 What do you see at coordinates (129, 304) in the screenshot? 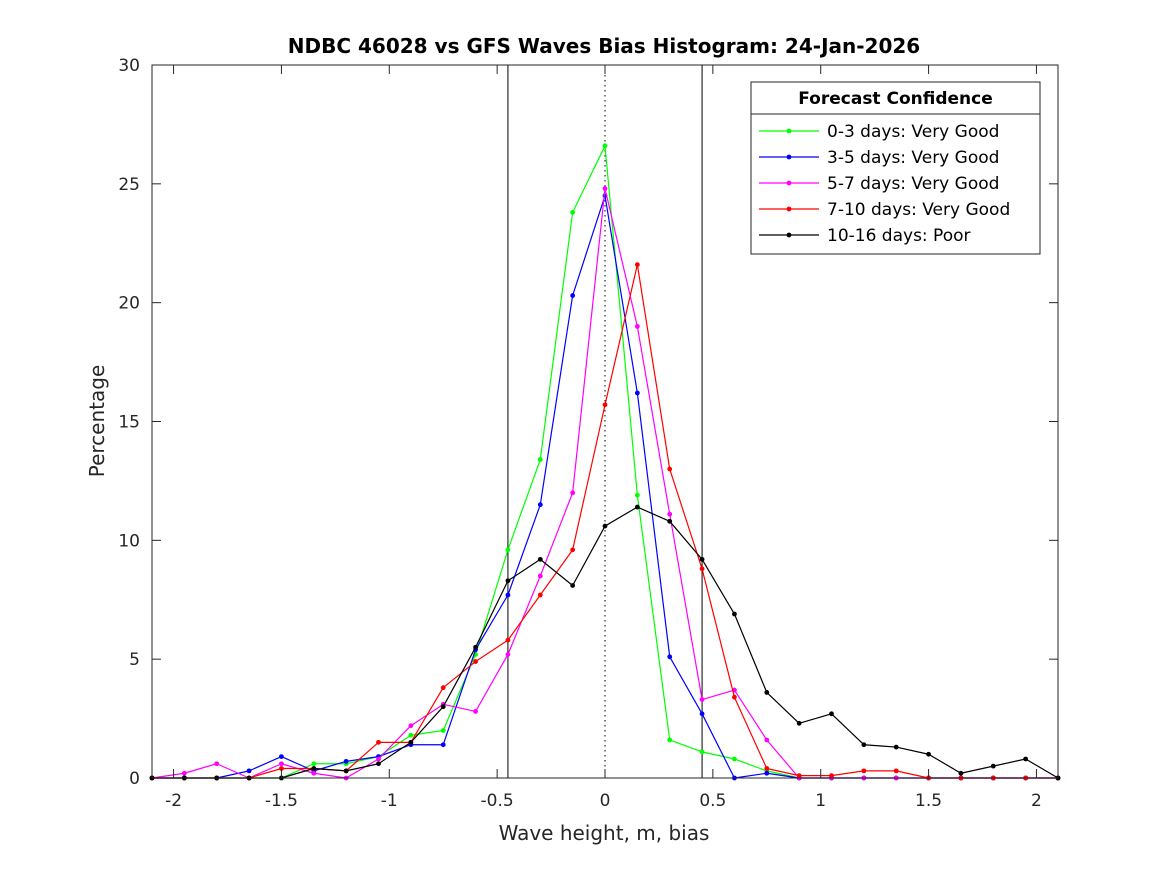
I see `y-tick-label: 20` at bounding box center [129, 304].